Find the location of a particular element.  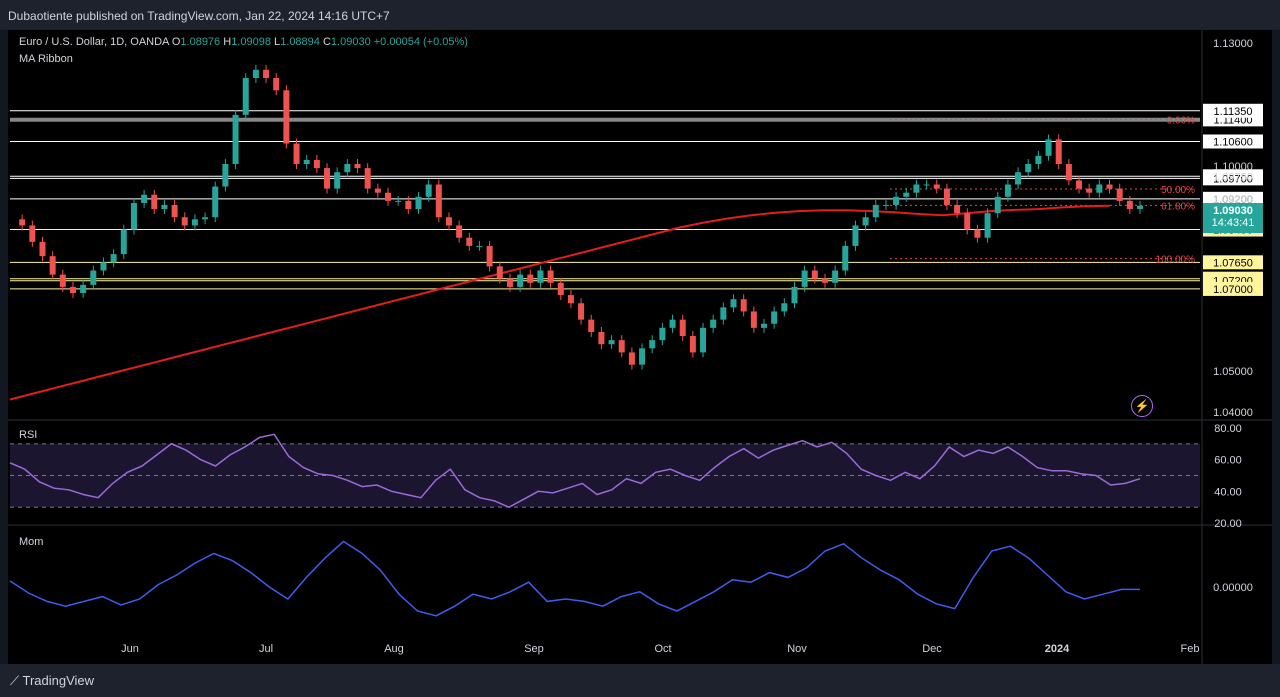

x-tick-4: Oct is located at coordinates (662, 649).